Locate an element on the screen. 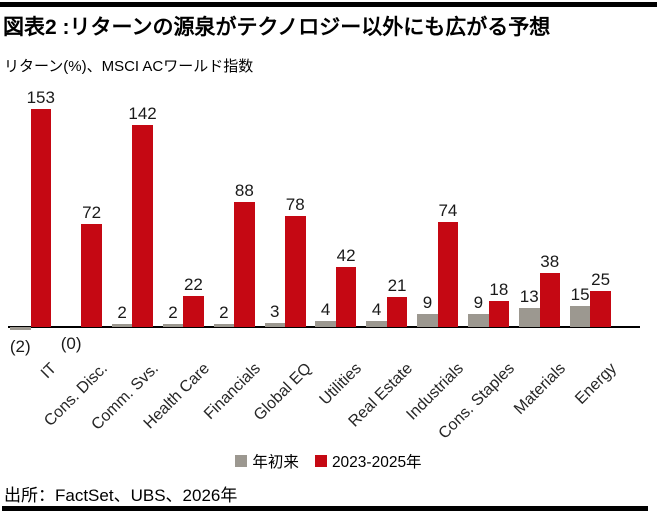 This screenshot has height=521, width=657. bar-ytd-comm-svs is located at coordinates (122, 325).